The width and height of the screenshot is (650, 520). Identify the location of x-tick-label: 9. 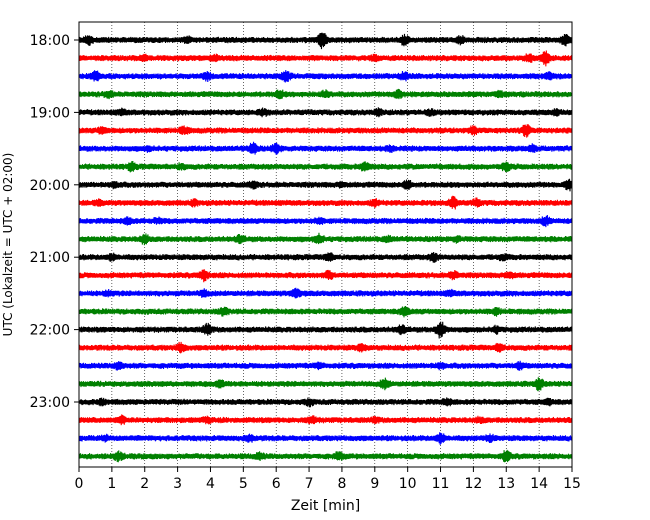
(374, 484).